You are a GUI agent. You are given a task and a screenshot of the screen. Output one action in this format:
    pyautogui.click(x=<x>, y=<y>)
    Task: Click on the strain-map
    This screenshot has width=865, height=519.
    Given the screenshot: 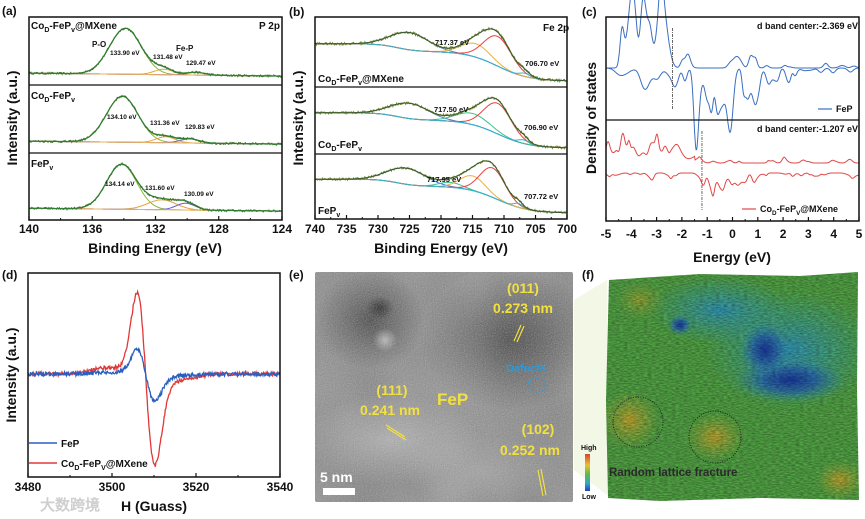 What is the action you would take?
    pyautogui.click(x=732, y=386)
    